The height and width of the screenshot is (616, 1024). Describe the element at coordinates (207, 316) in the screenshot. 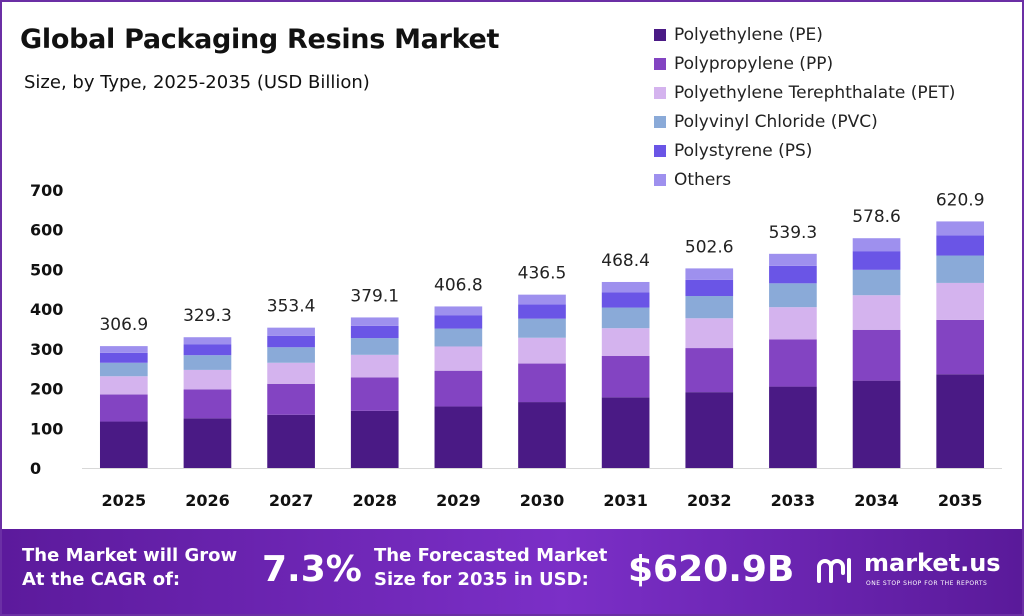

I see `bar-total-label: 329.3` at that location.